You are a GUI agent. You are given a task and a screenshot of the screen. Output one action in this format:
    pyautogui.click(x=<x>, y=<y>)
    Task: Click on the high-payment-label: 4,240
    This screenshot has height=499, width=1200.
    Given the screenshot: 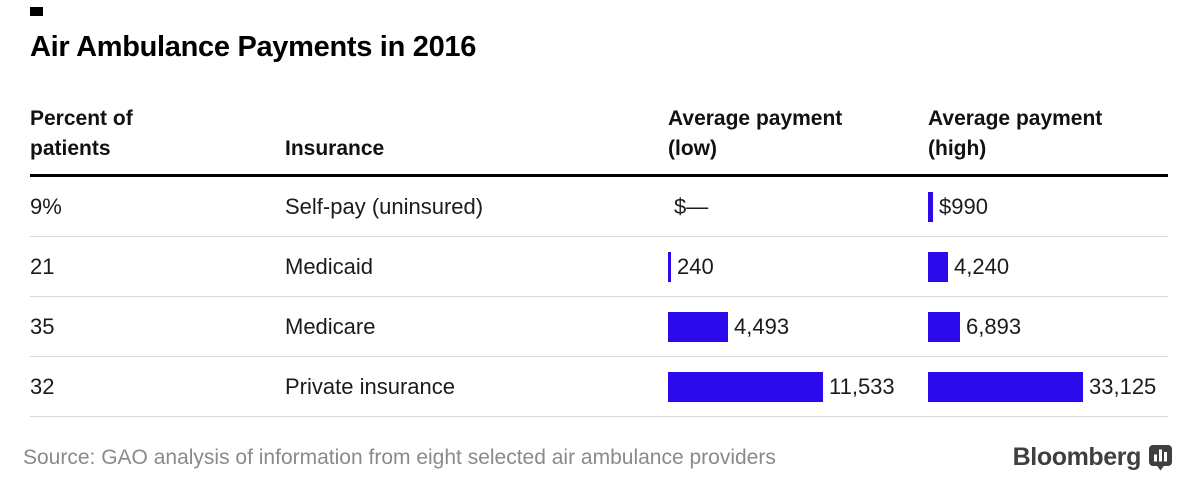 What is the action you would take?
    pyautogui.click(x=982, y=266)
    